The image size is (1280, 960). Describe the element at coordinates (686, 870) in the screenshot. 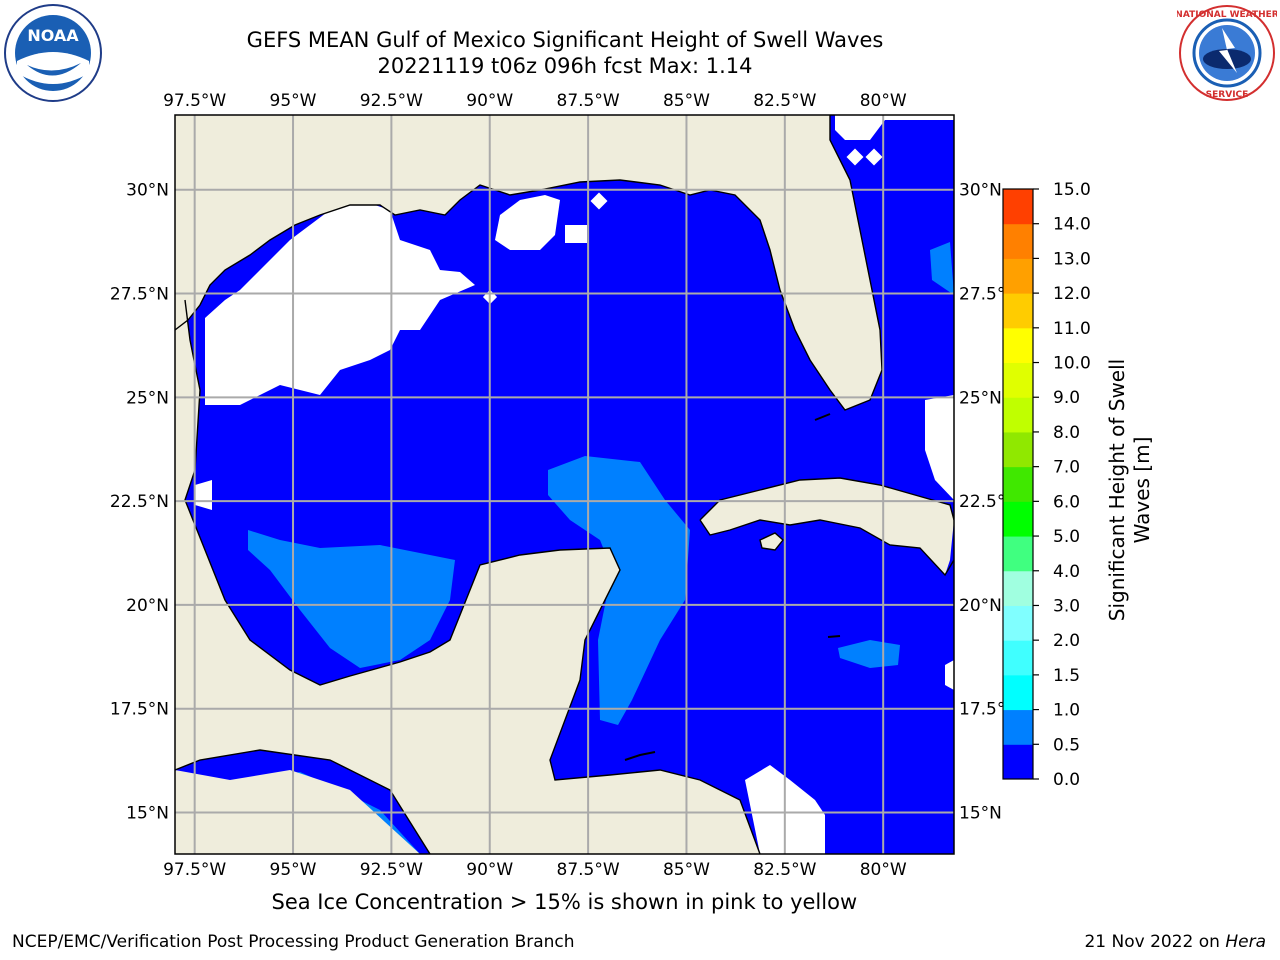

I see `lon-label-bottom: 85°W` at that location.